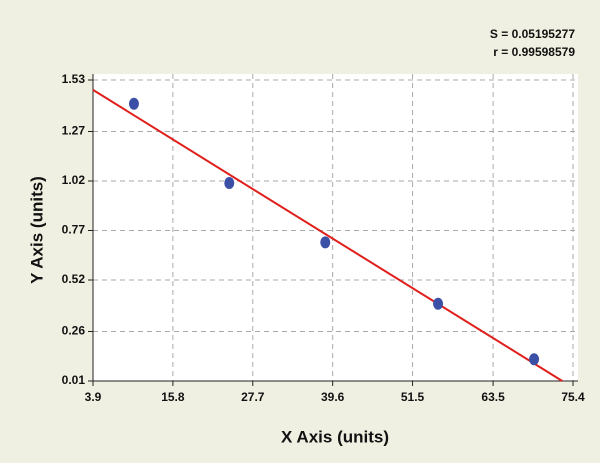 Image resolution: width=600 pixels, height=463 pixels. I want to click on x-axis-label: X Axis (units), so click(335, 436).